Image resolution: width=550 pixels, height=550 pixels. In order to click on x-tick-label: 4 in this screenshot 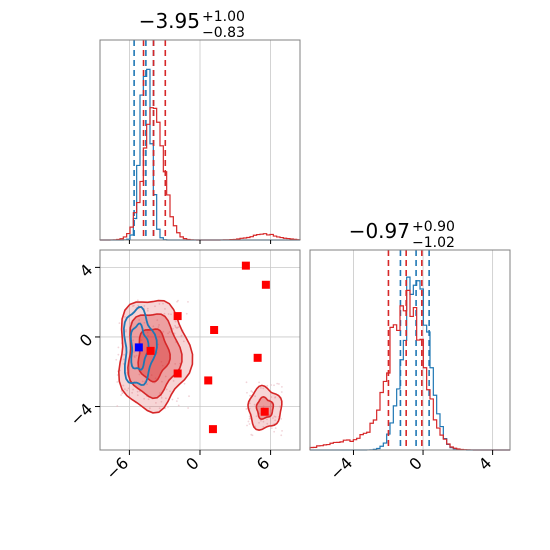, I will do `click(485, 463)`.